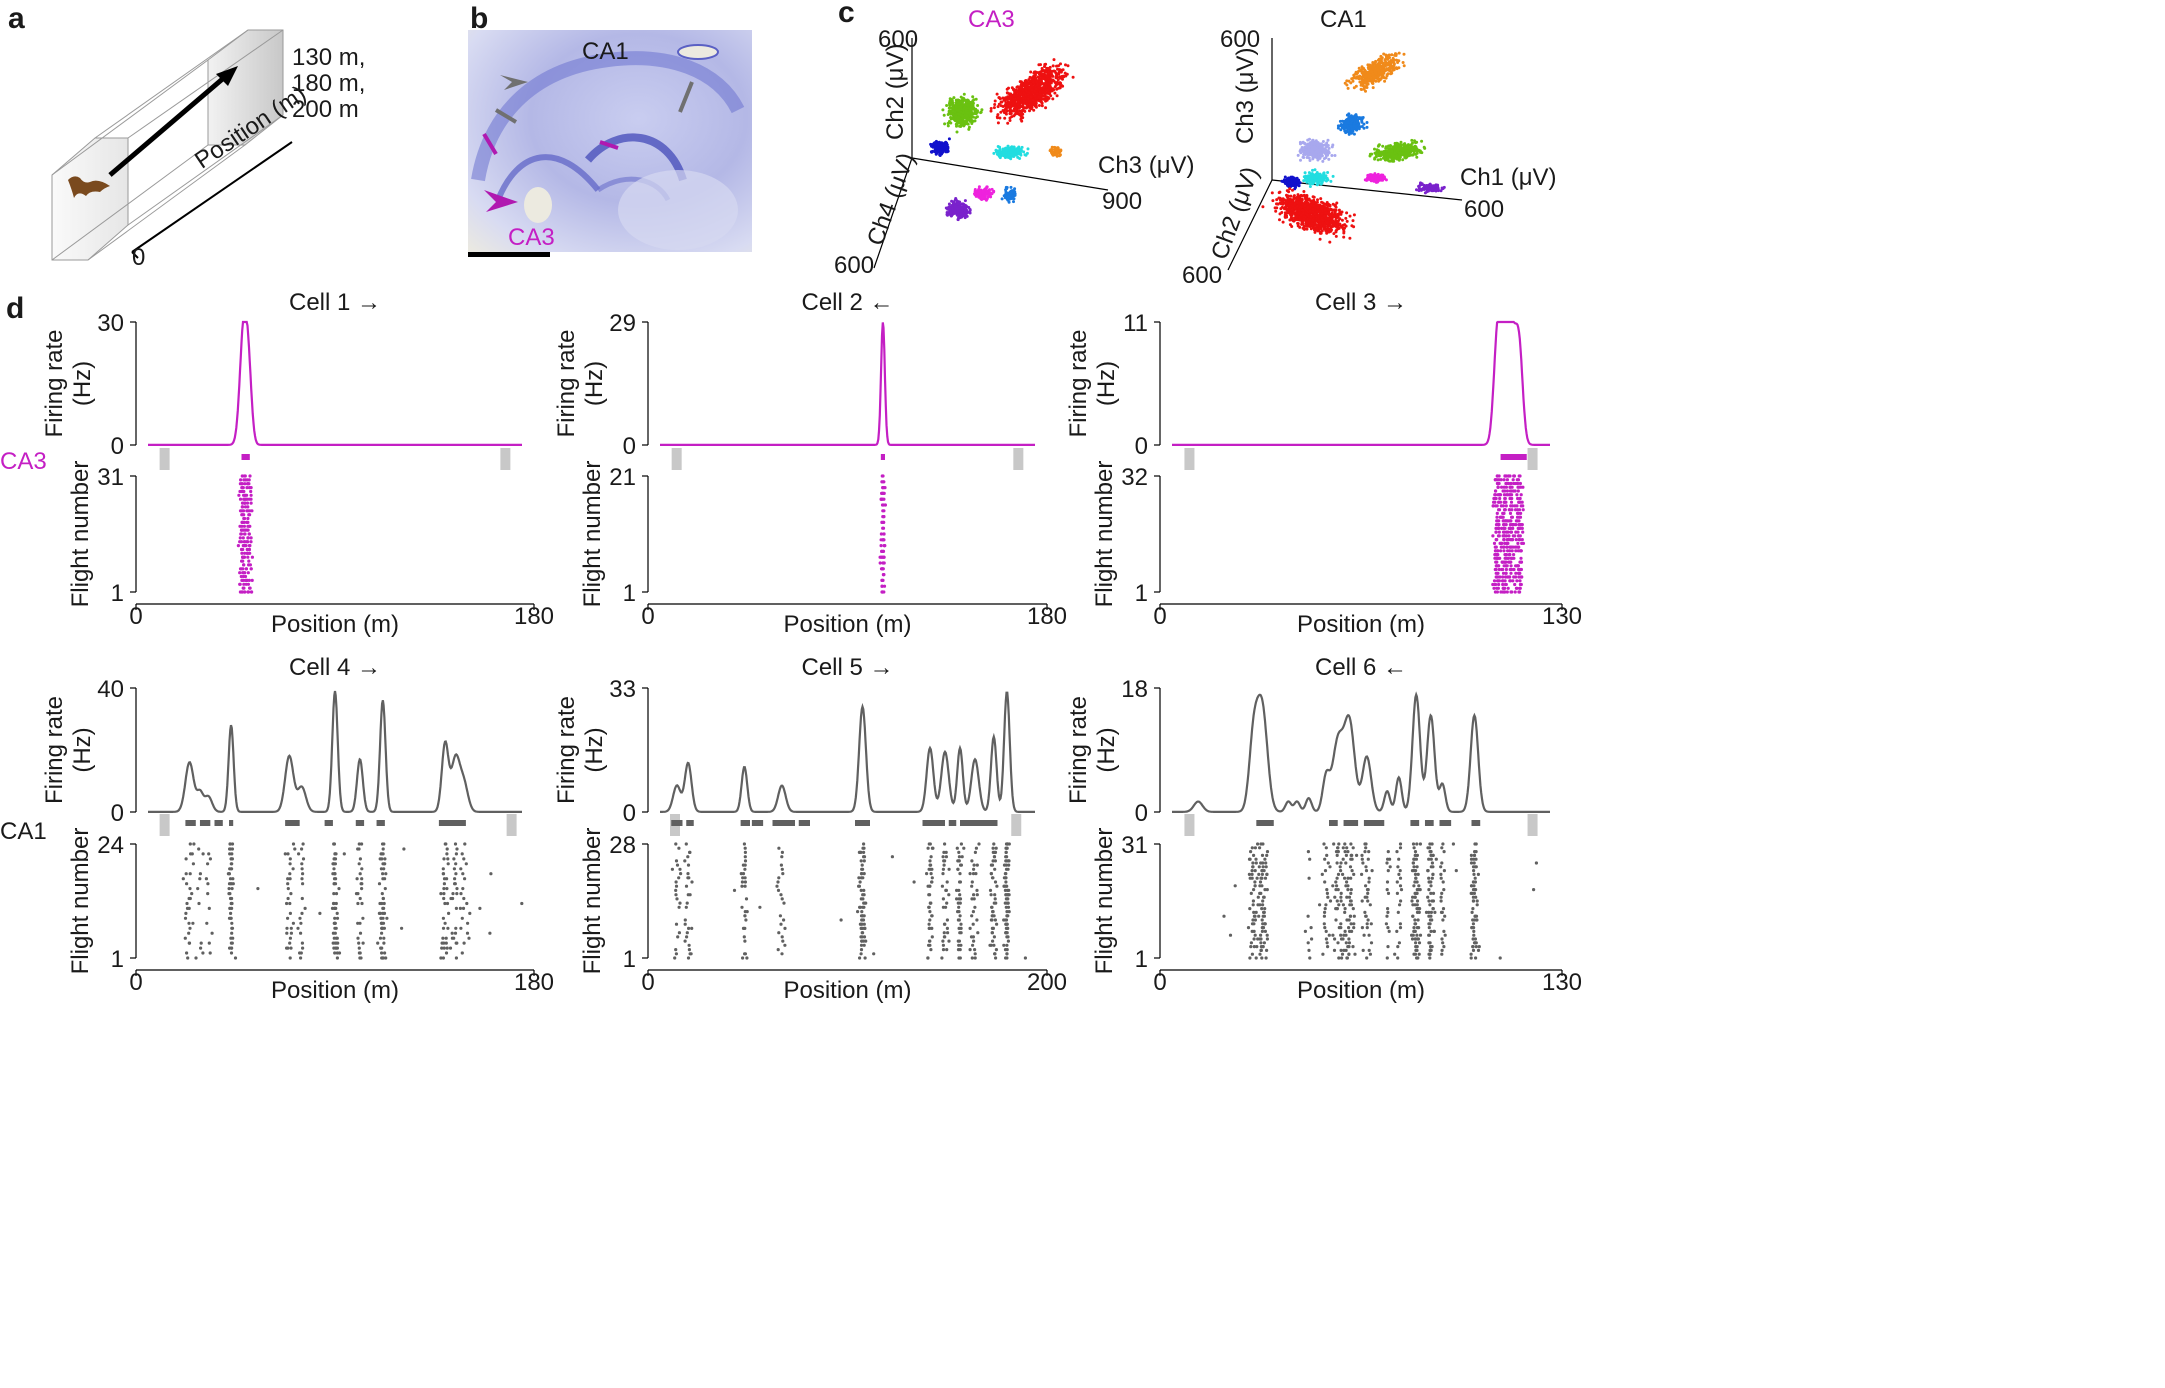 The image size is (2165, 1388). What do you see at coordinates (16, 18) in the screenshot?
I see `panel-letter-a: a` at bounding box center [16, 18].